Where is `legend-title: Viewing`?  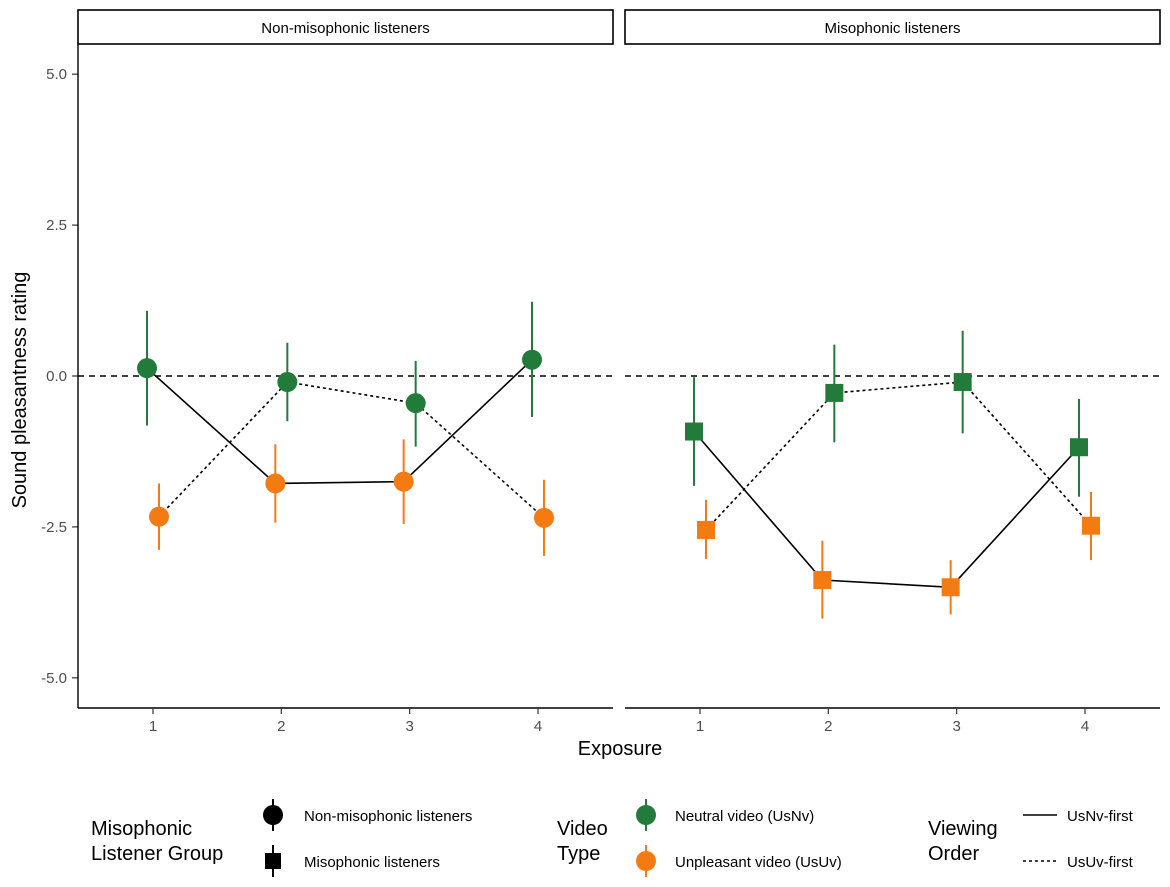
legend-title: Viewing is located at coordinates (963, 829).